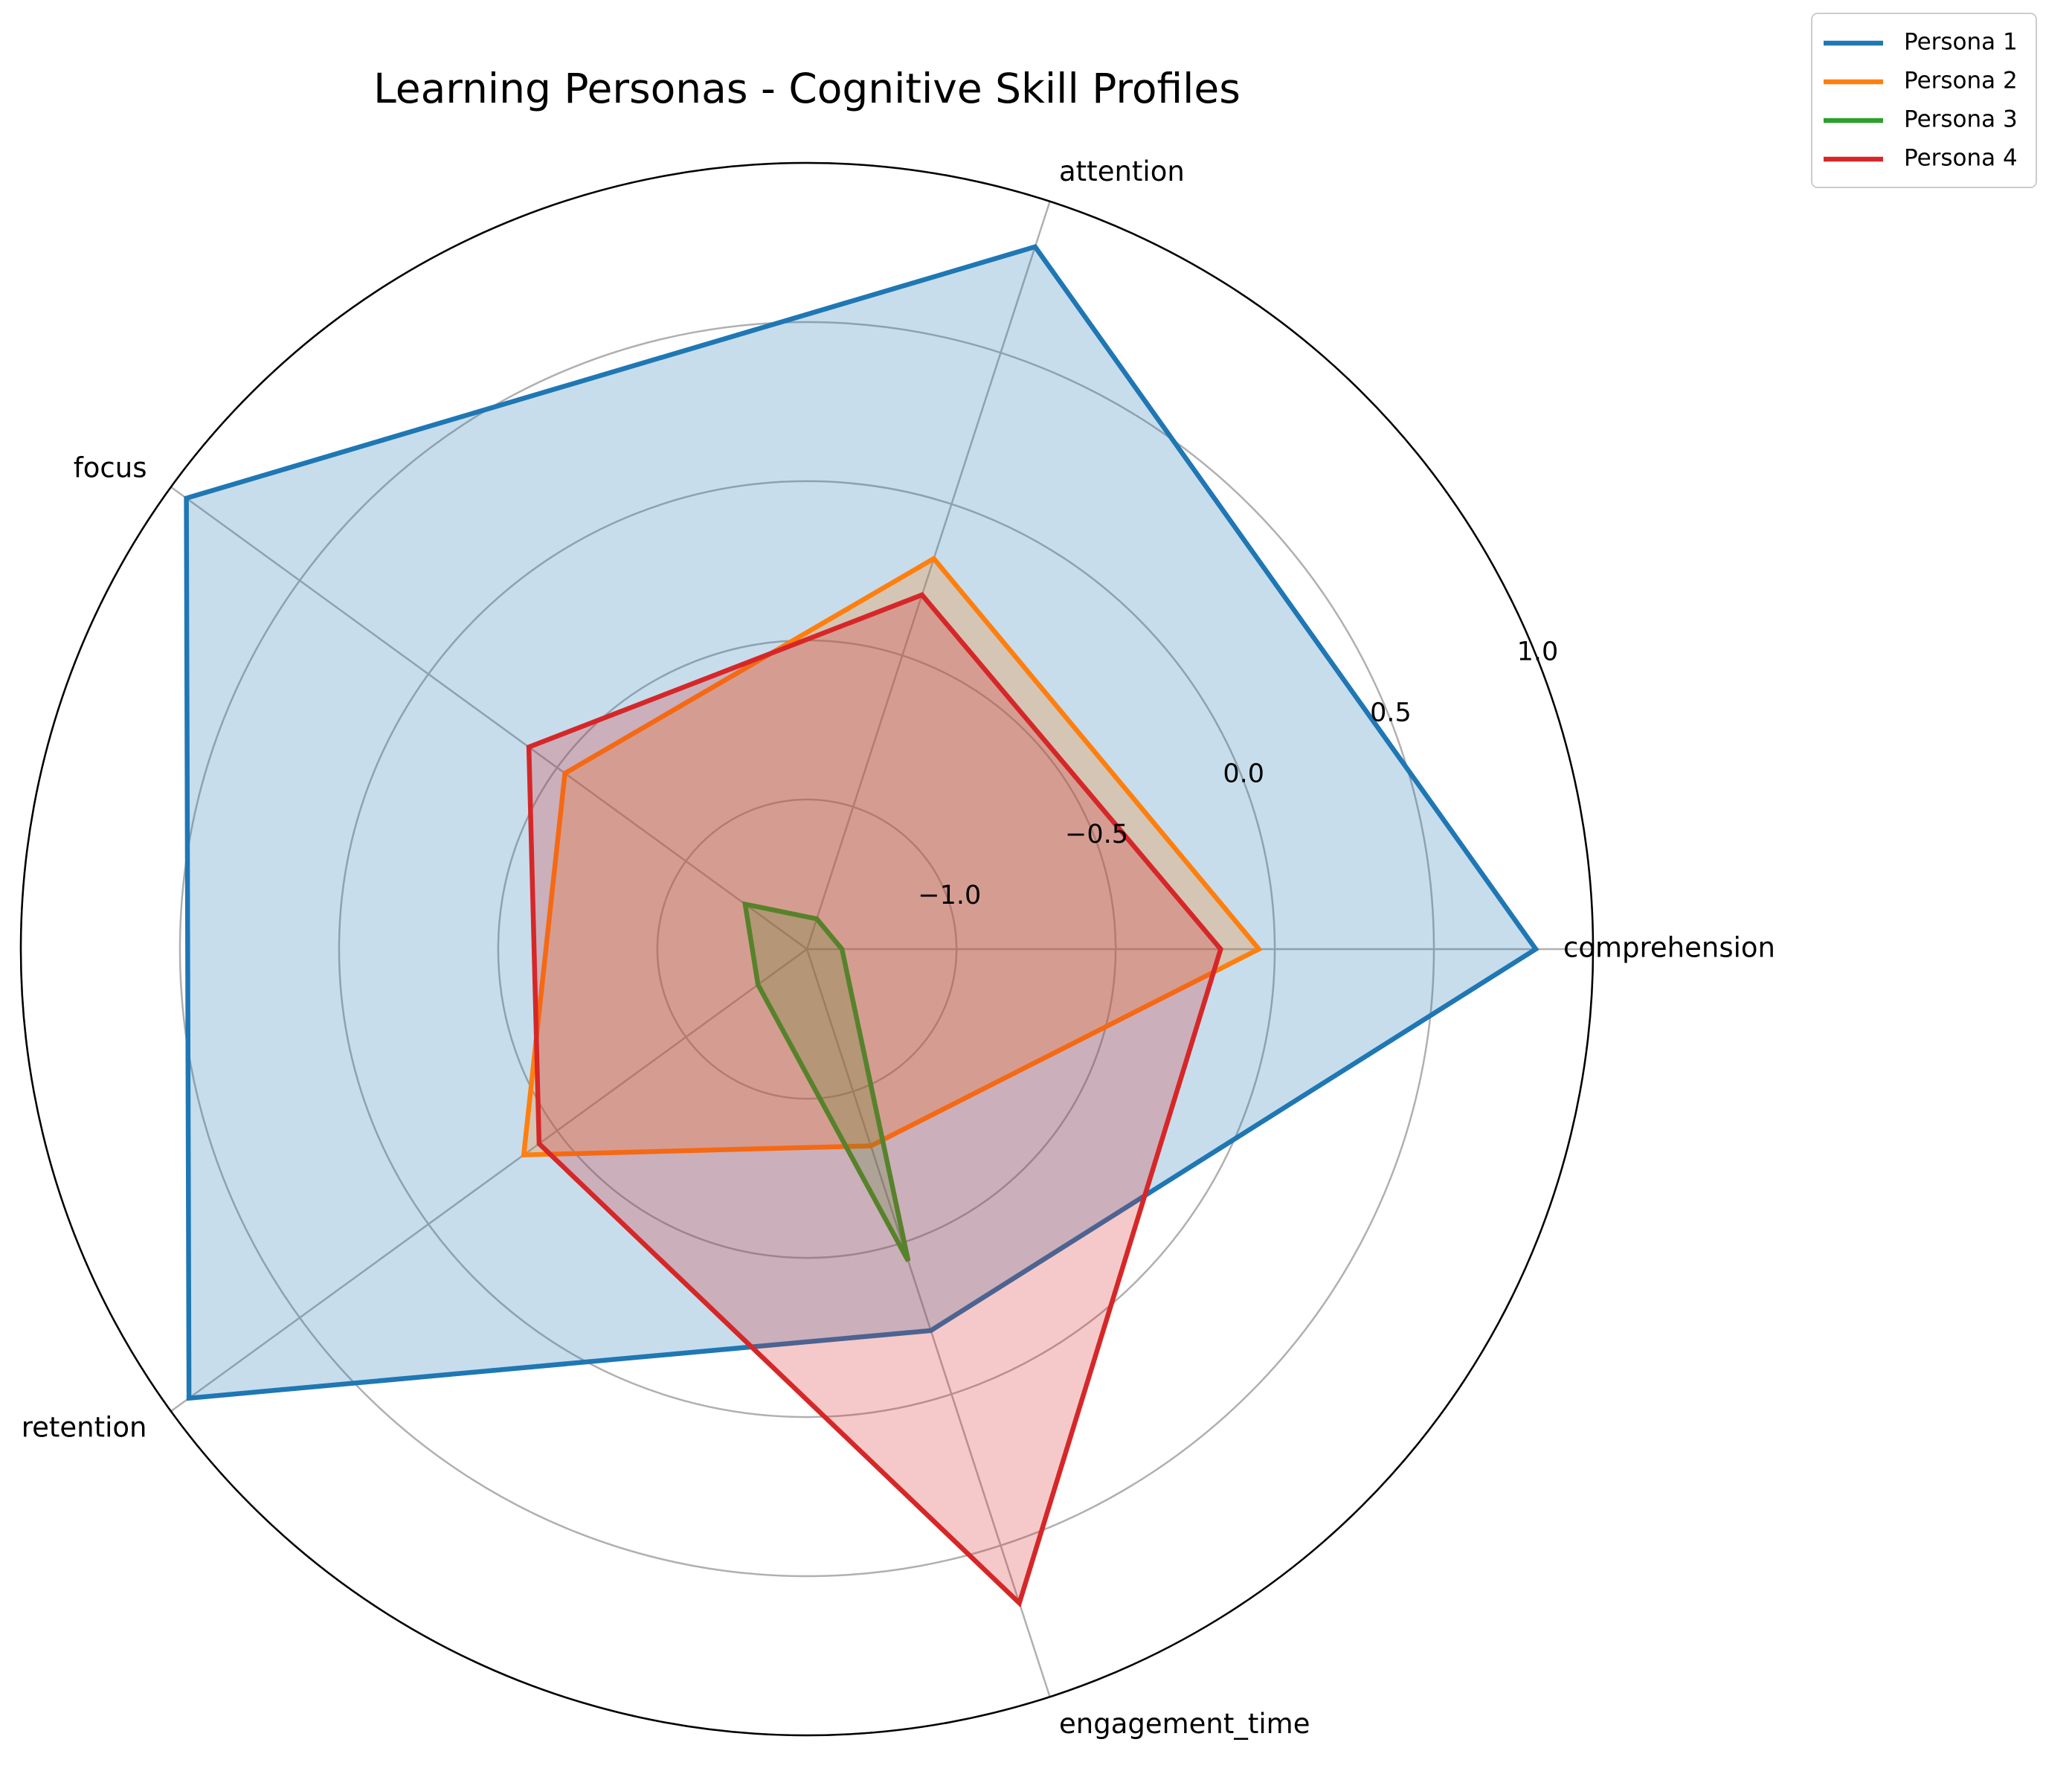  I want to click on category-label-retention: retention, so click(84, 1427).